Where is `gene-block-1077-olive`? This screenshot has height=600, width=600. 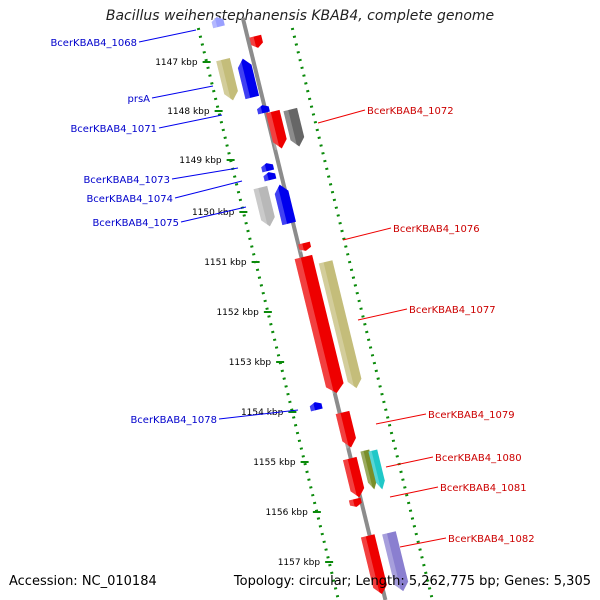
gene-block-1077-olive is located at coordinates (340, 325).